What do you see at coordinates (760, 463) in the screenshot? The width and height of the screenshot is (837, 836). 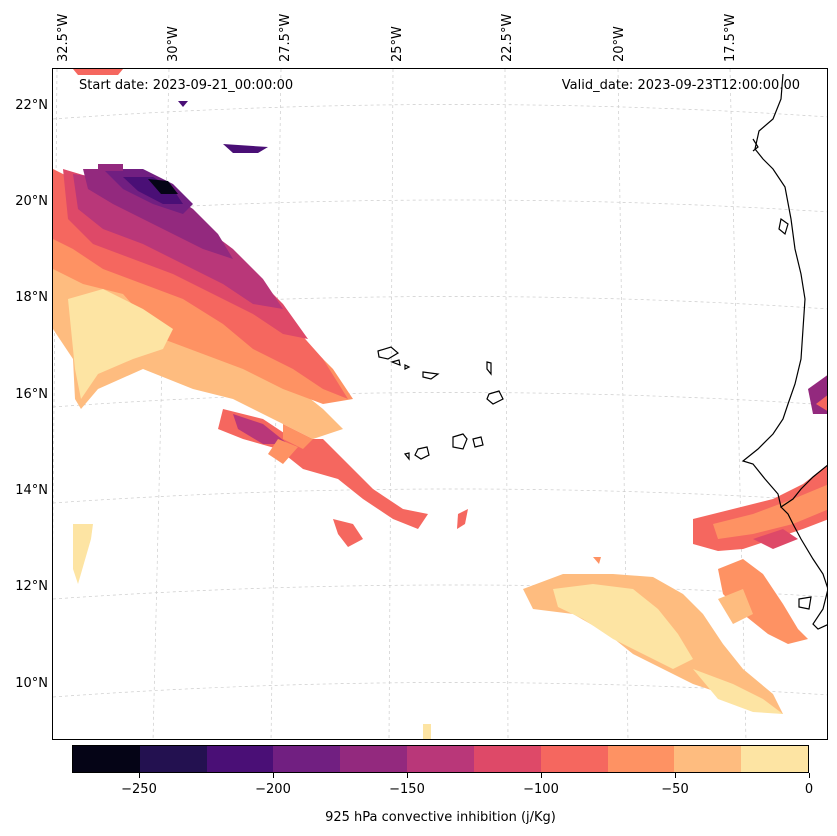 I see `cin-coastal-band` at bounding box center [760, 463].